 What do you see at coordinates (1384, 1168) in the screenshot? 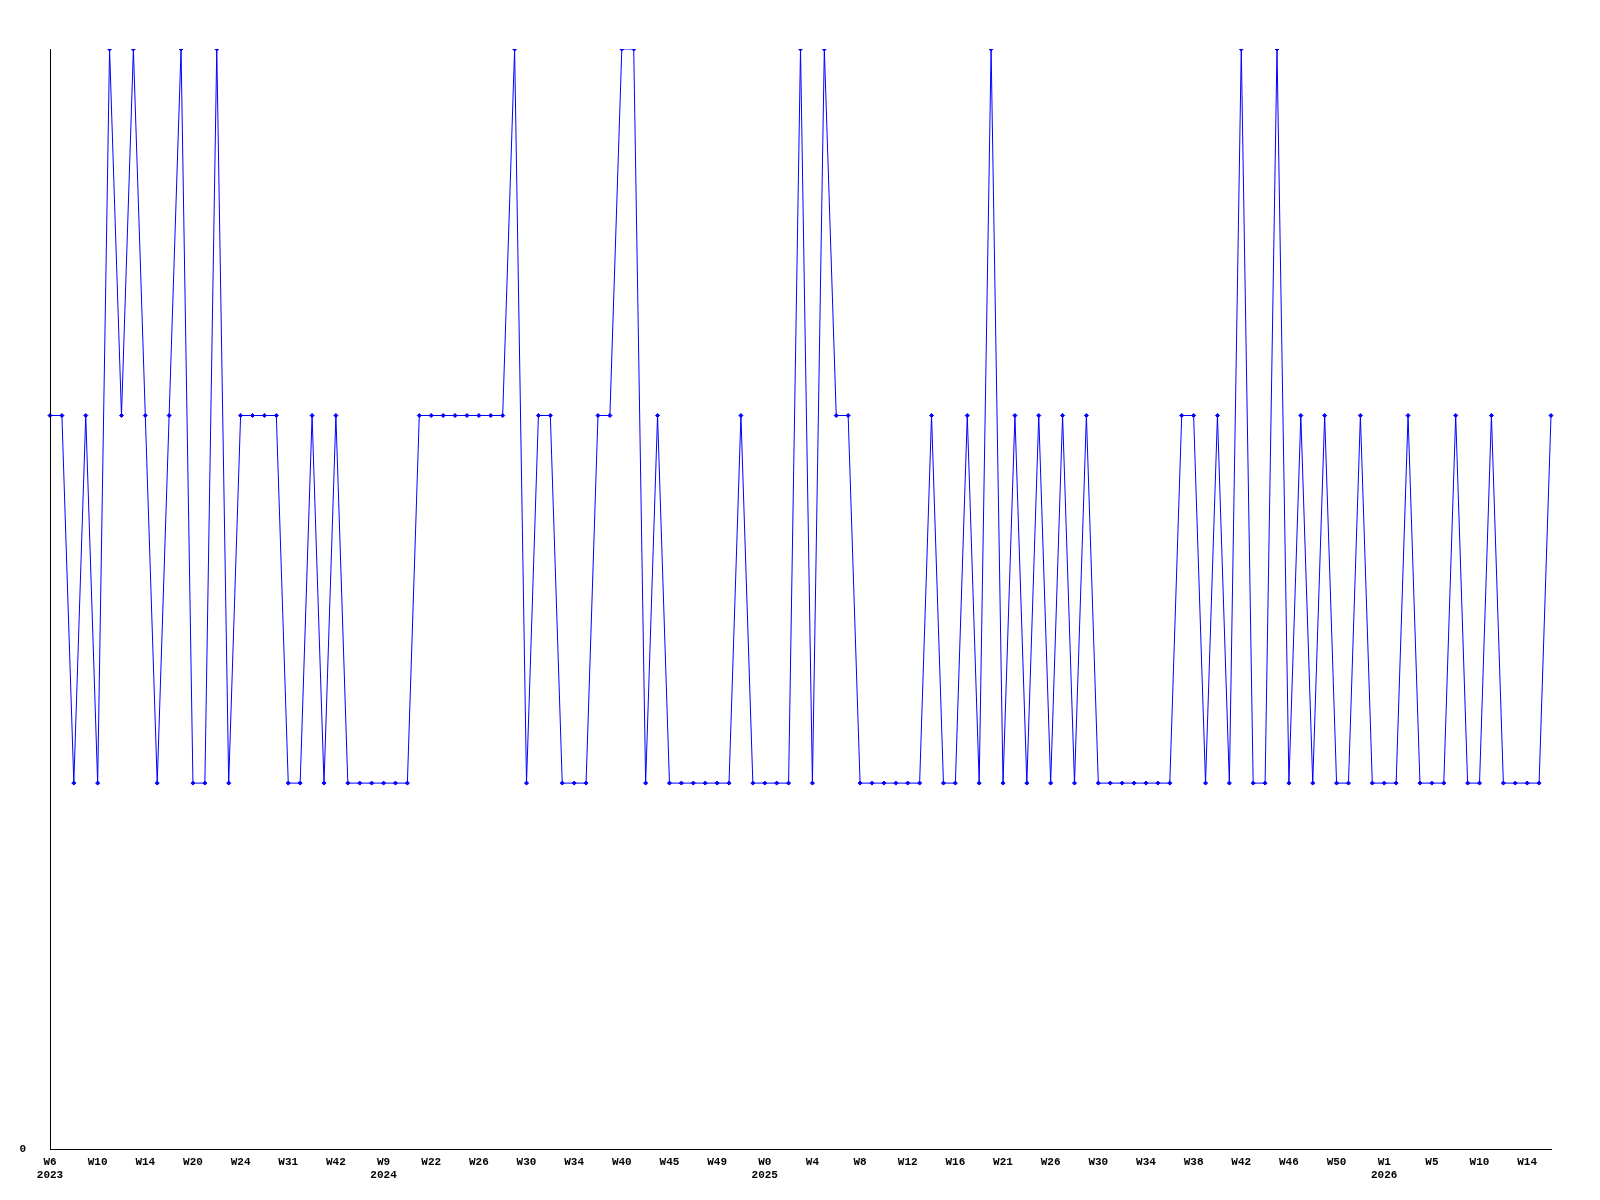
I see `x-tick-label: W1 2026` at bounding box center [1384, 1168].